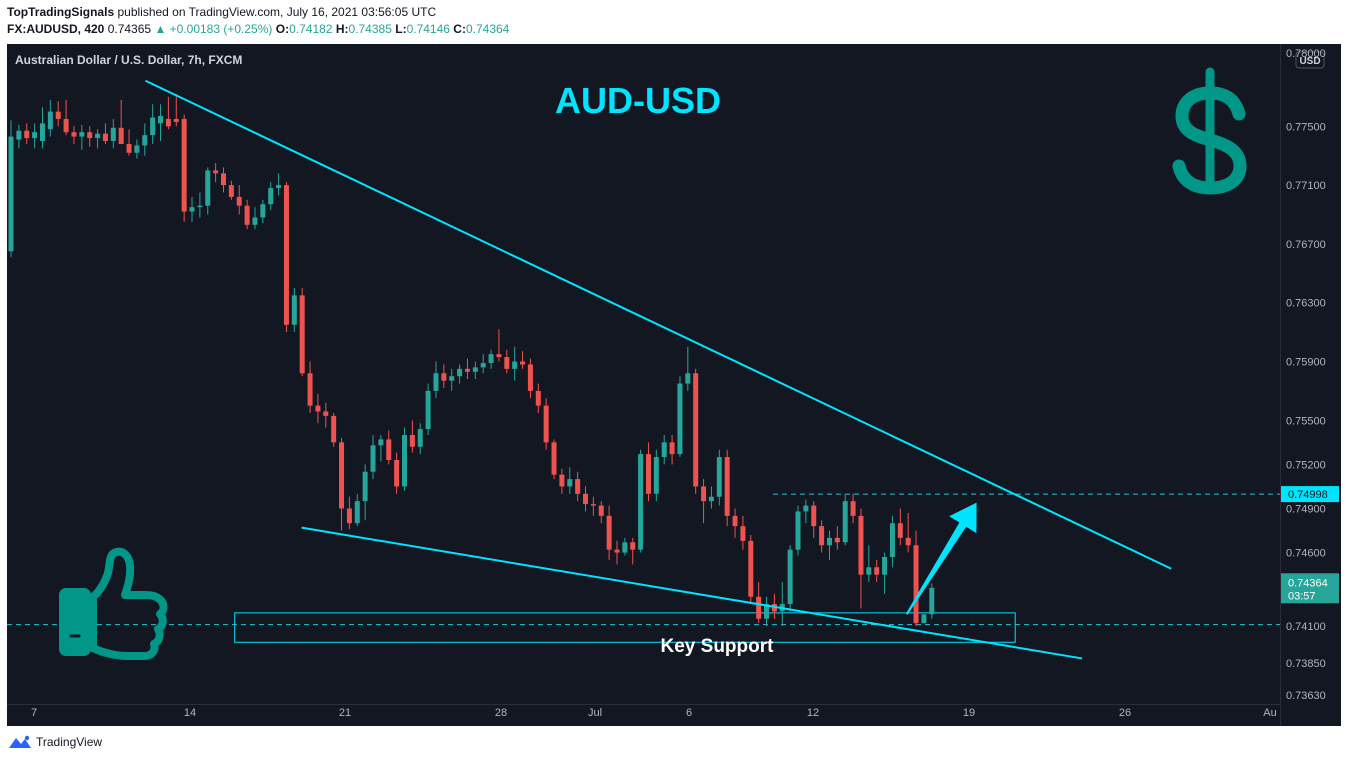 Image resolution: width=1348 pixels, height=762 pixels. I want to click on symbol-label: FX:AUDUSD, 420, so click(56, 29).